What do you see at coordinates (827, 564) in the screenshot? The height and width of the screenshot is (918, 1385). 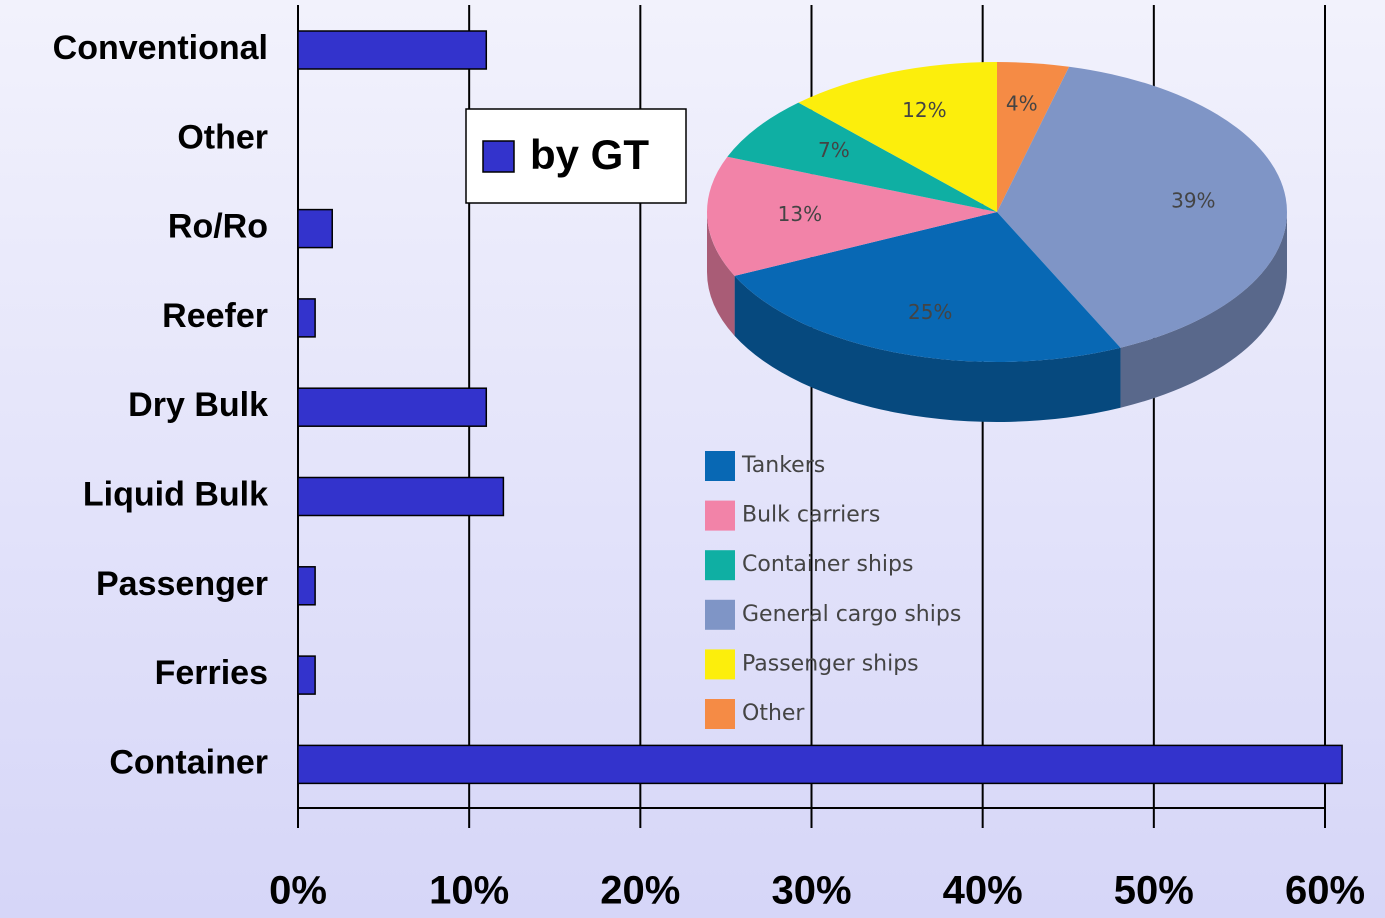 I see `legend-label: Container ships` at bounding box center [827, 564].